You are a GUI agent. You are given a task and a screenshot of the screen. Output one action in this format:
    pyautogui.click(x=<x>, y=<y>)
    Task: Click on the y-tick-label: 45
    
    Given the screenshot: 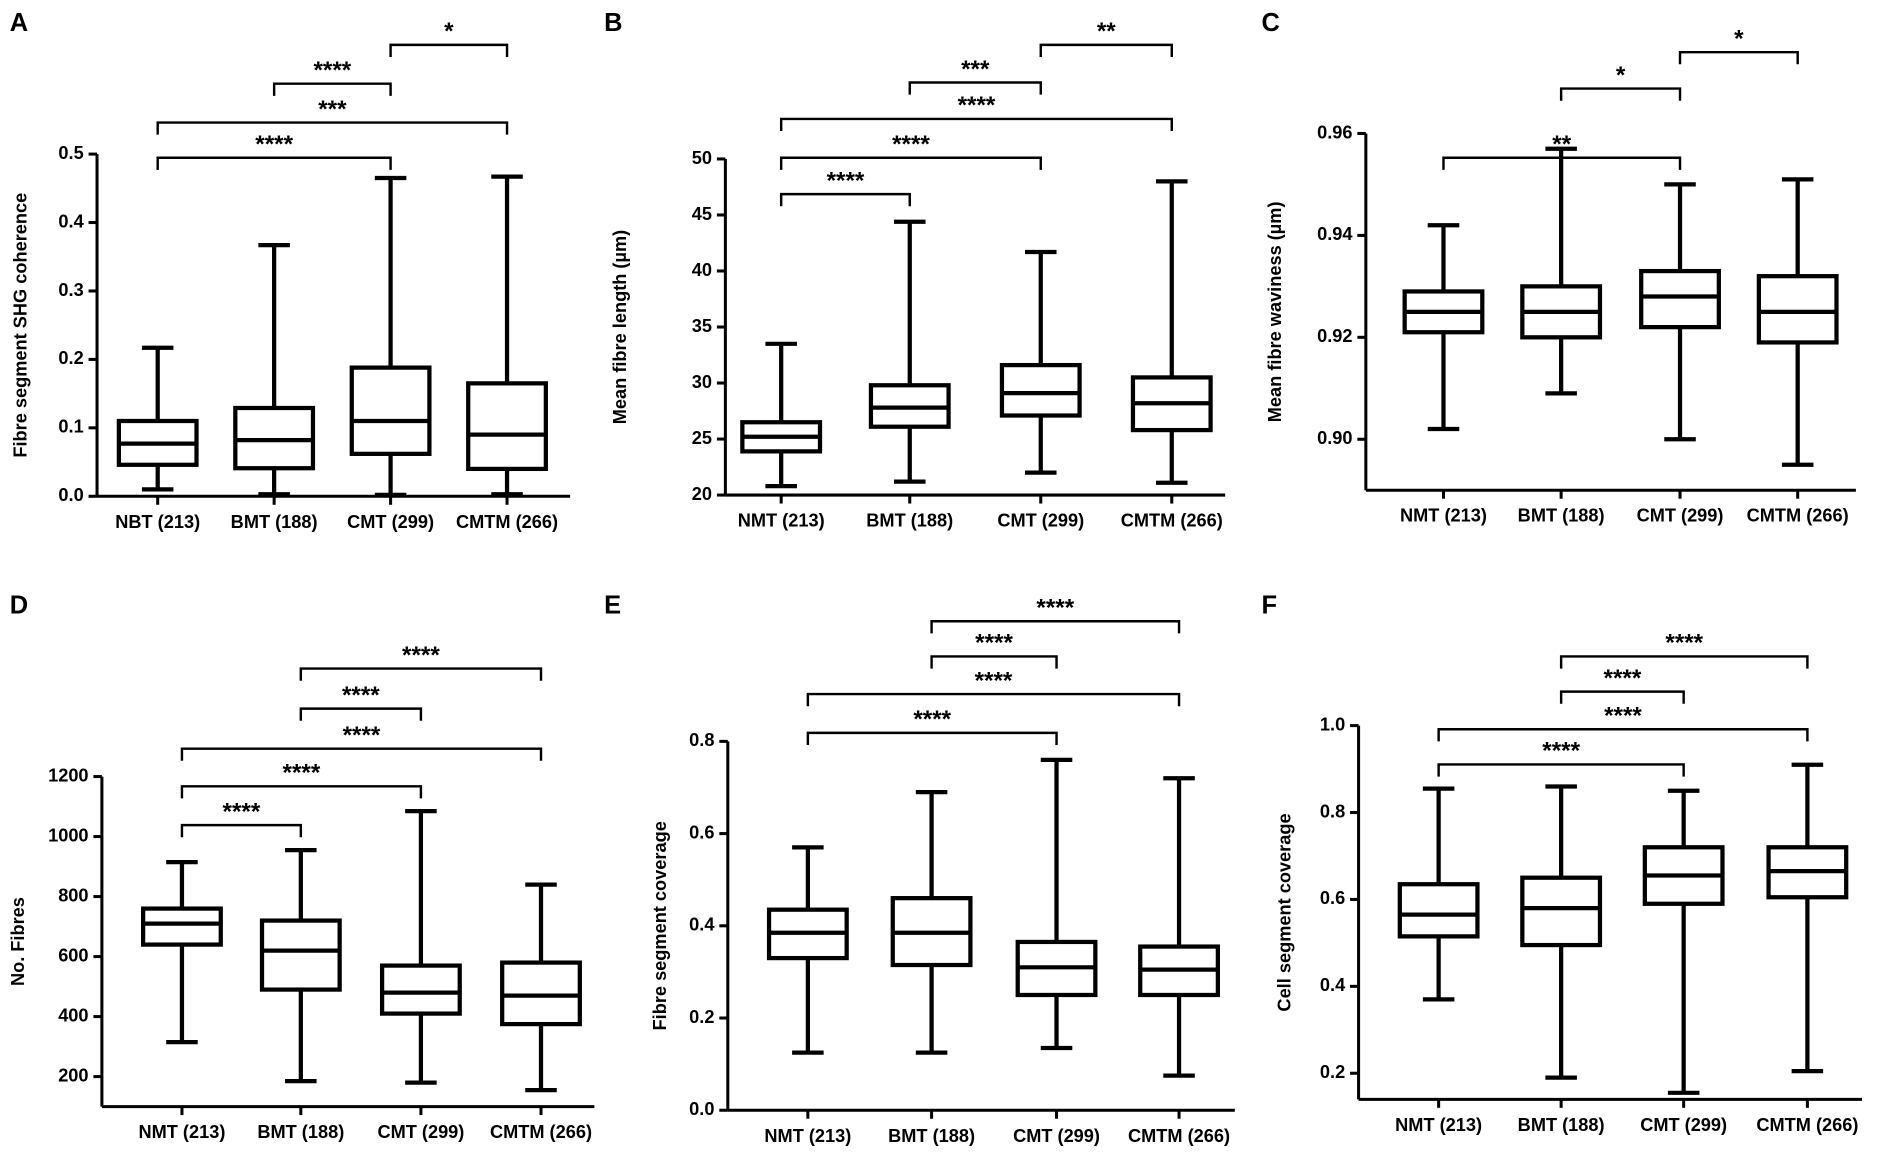 What is the action you would take?
    pyautogui.click(x=702, y=214)
    